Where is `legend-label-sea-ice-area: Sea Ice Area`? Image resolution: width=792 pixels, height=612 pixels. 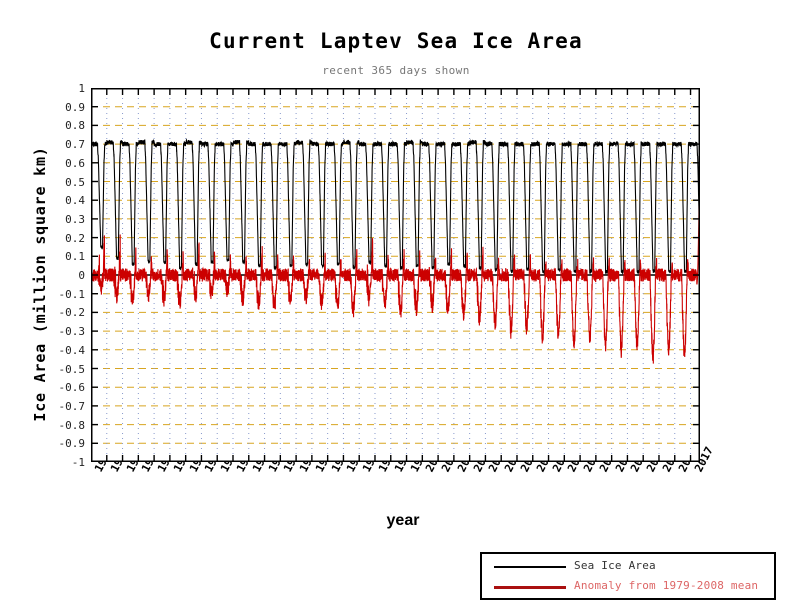 legend-label-sea-ice-area: Sea Ice Area is located at coordinates (615, 565).